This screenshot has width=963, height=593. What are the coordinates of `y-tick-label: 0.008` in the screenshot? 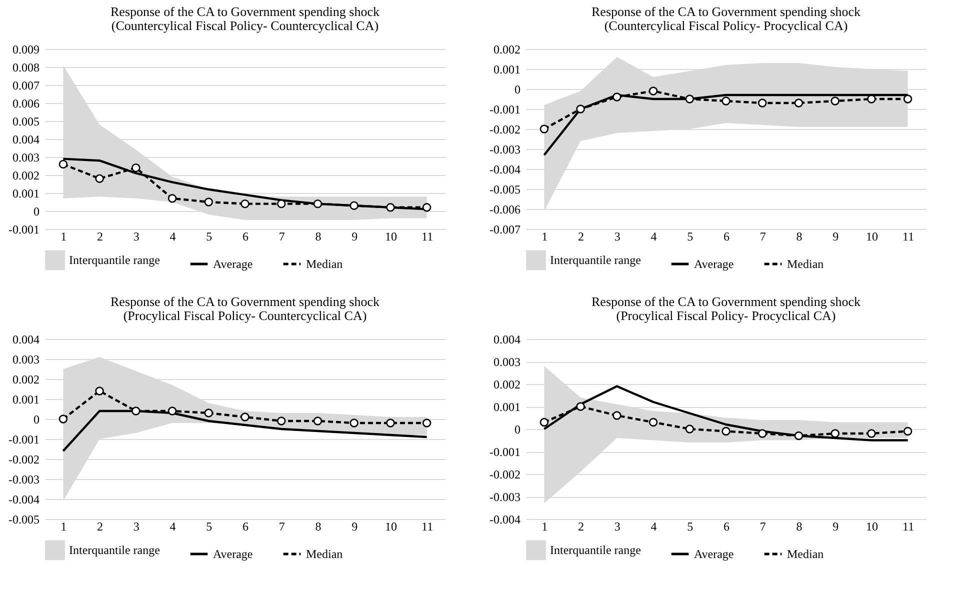 It's located at (26, 67).